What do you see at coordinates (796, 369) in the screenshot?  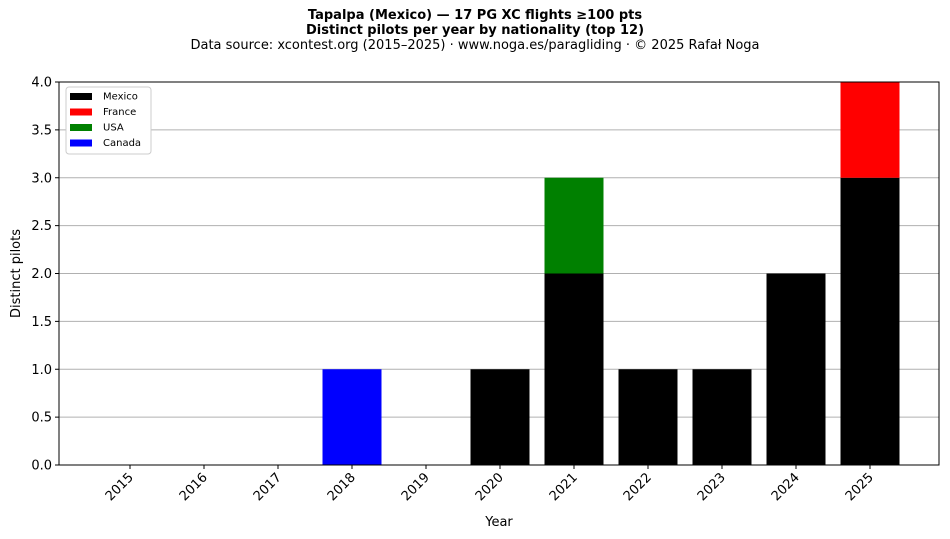 I see `bar-mexico-2024` at bounding box center [796, 369].